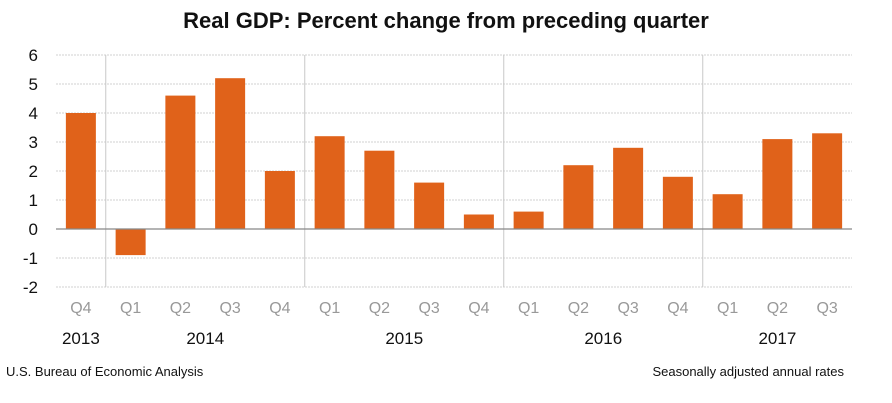 The width and height of the screenshot is (892, 403). What do you see at coordinates (81, 338) in the screenshot?
I see `year-label: 2013` at bounding box center [81, 338].